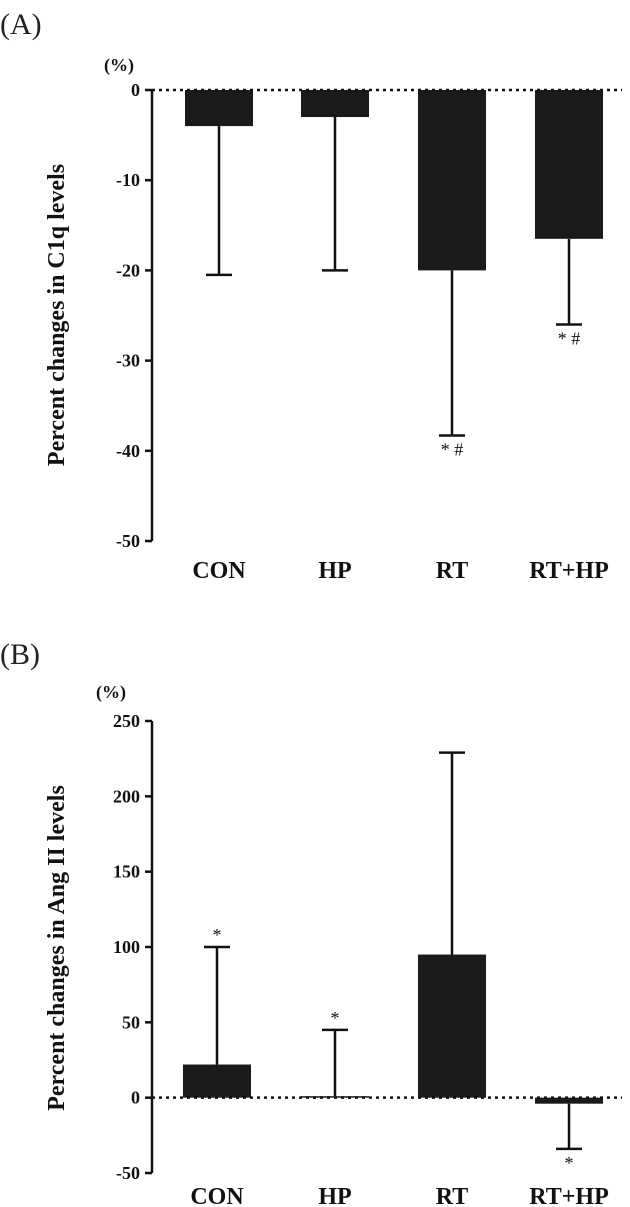 This screenshot has height=1207, width=630. What do you see at coordinates (21, 24) in the screenshot?
I see `panel-label: (A)` at bounding box center [21, 24].